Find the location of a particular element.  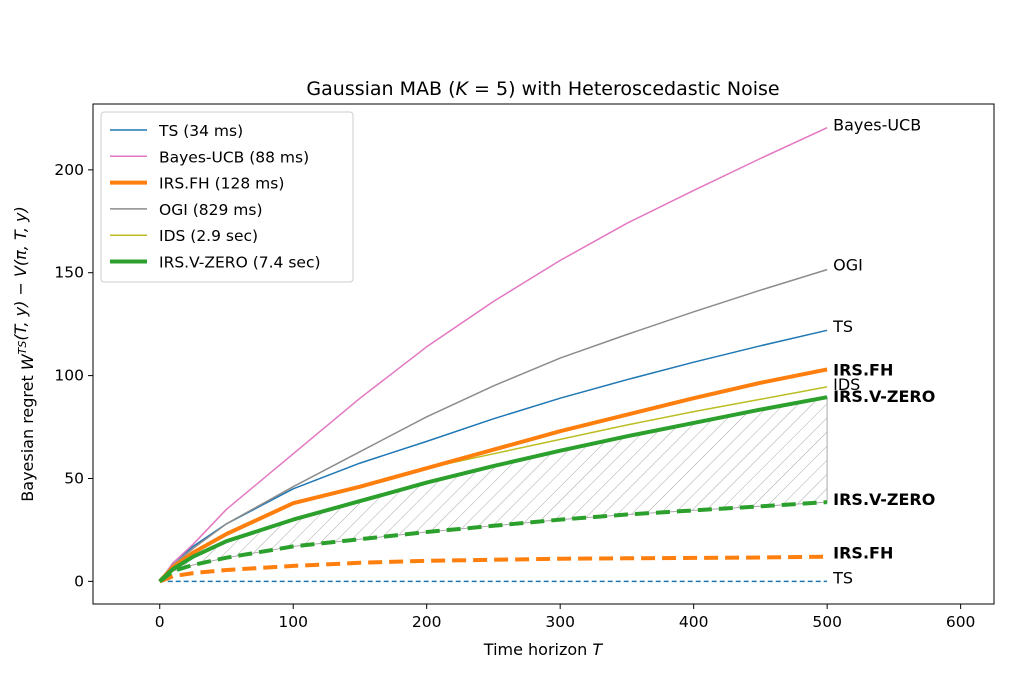

end-label: Bayes-UCB is located at coordinates (877, 125).